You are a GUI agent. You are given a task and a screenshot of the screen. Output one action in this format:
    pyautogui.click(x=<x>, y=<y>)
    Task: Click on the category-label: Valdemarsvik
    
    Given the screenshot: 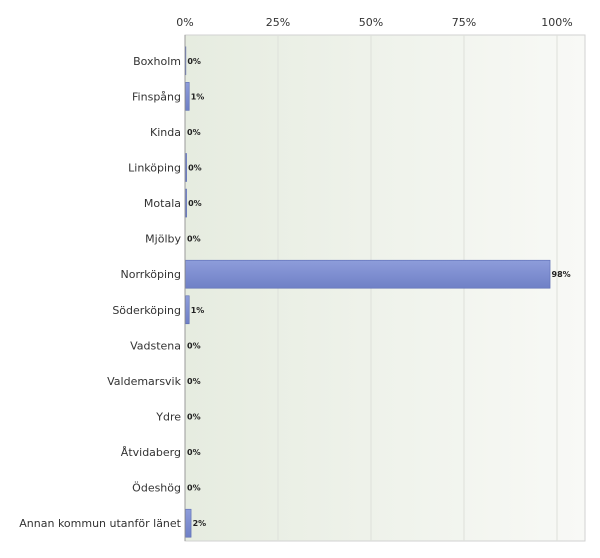 What is the action you would take?
    pyautogui.click(x=144, y=381)
    